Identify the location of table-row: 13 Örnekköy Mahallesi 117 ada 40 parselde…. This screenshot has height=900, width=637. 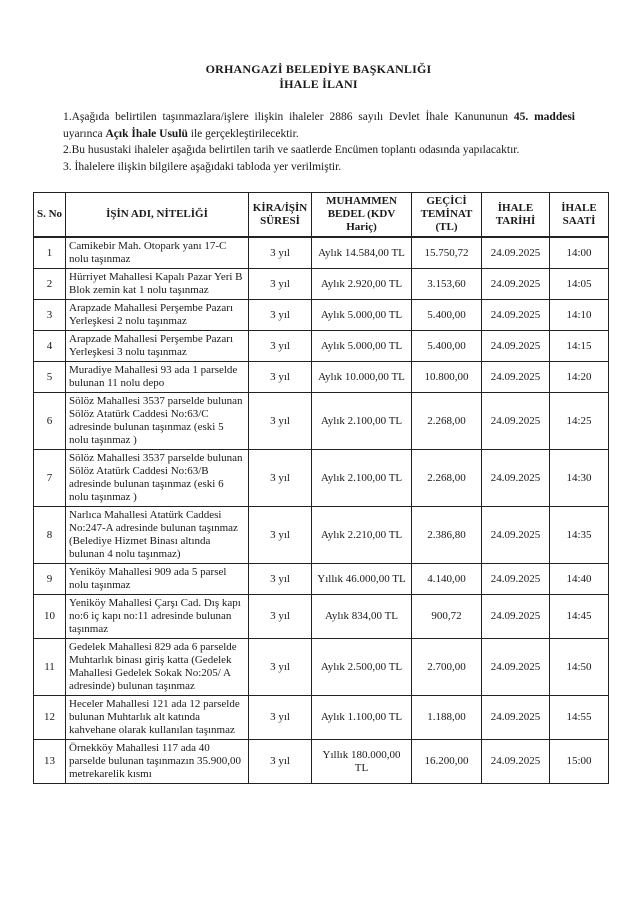
(321, 761).